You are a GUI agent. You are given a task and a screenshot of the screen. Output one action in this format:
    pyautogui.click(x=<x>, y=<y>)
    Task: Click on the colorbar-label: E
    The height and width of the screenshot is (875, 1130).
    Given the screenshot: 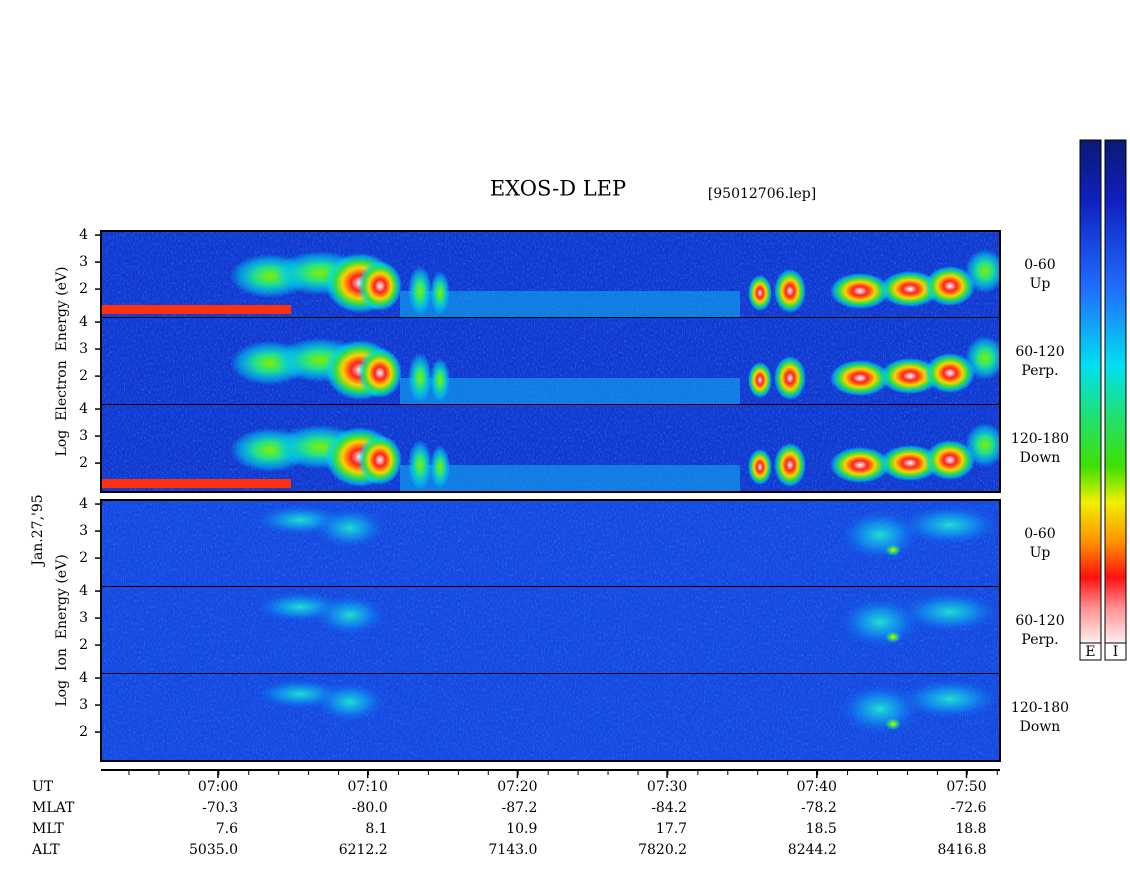 What is the action you would take?
    pyautogui.click(x=1090, y=652)
    